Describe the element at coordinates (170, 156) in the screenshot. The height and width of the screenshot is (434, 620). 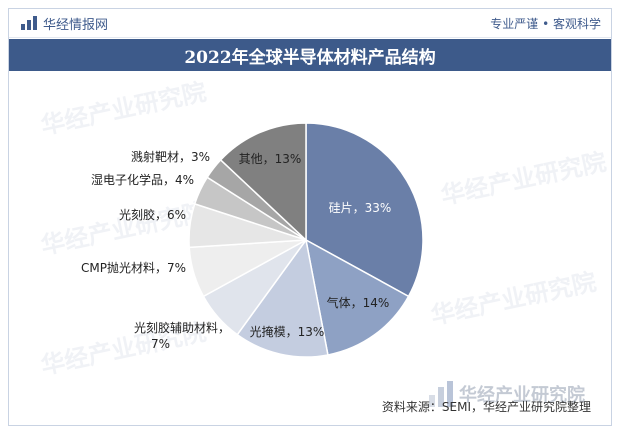
I see `pie-slice-label: 溅射靶材，3%` at that location.